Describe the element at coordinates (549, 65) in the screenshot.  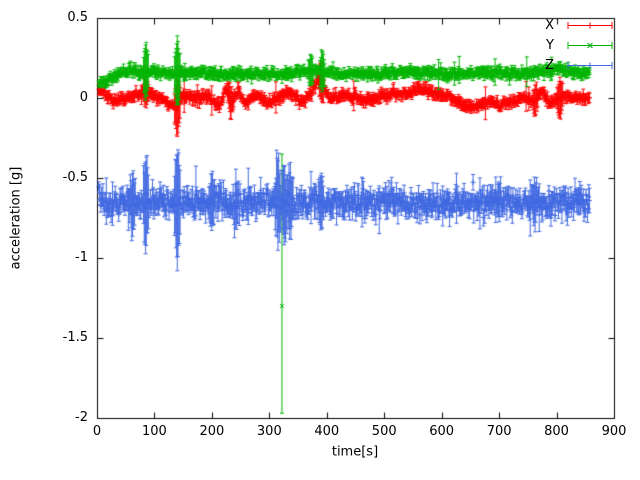
I see `legend-label: Z` at that location.